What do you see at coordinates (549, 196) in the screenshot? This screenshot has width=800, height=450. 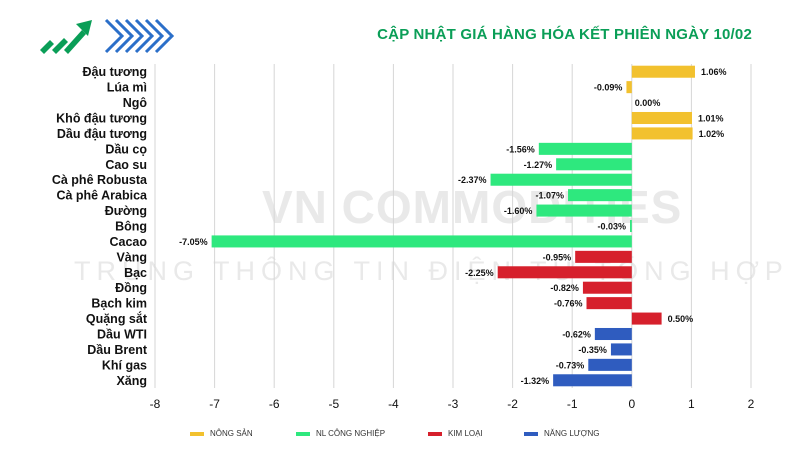 I see `data-label: -1.07%` at bounding box center [549, 196].